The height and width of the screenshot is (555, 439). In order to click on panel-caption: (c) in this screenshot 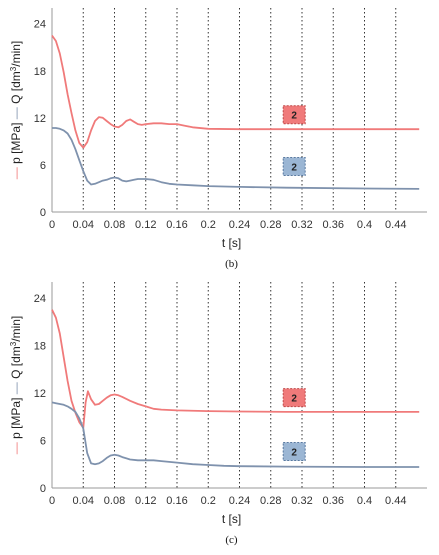, I will do `click(231, 540)`.